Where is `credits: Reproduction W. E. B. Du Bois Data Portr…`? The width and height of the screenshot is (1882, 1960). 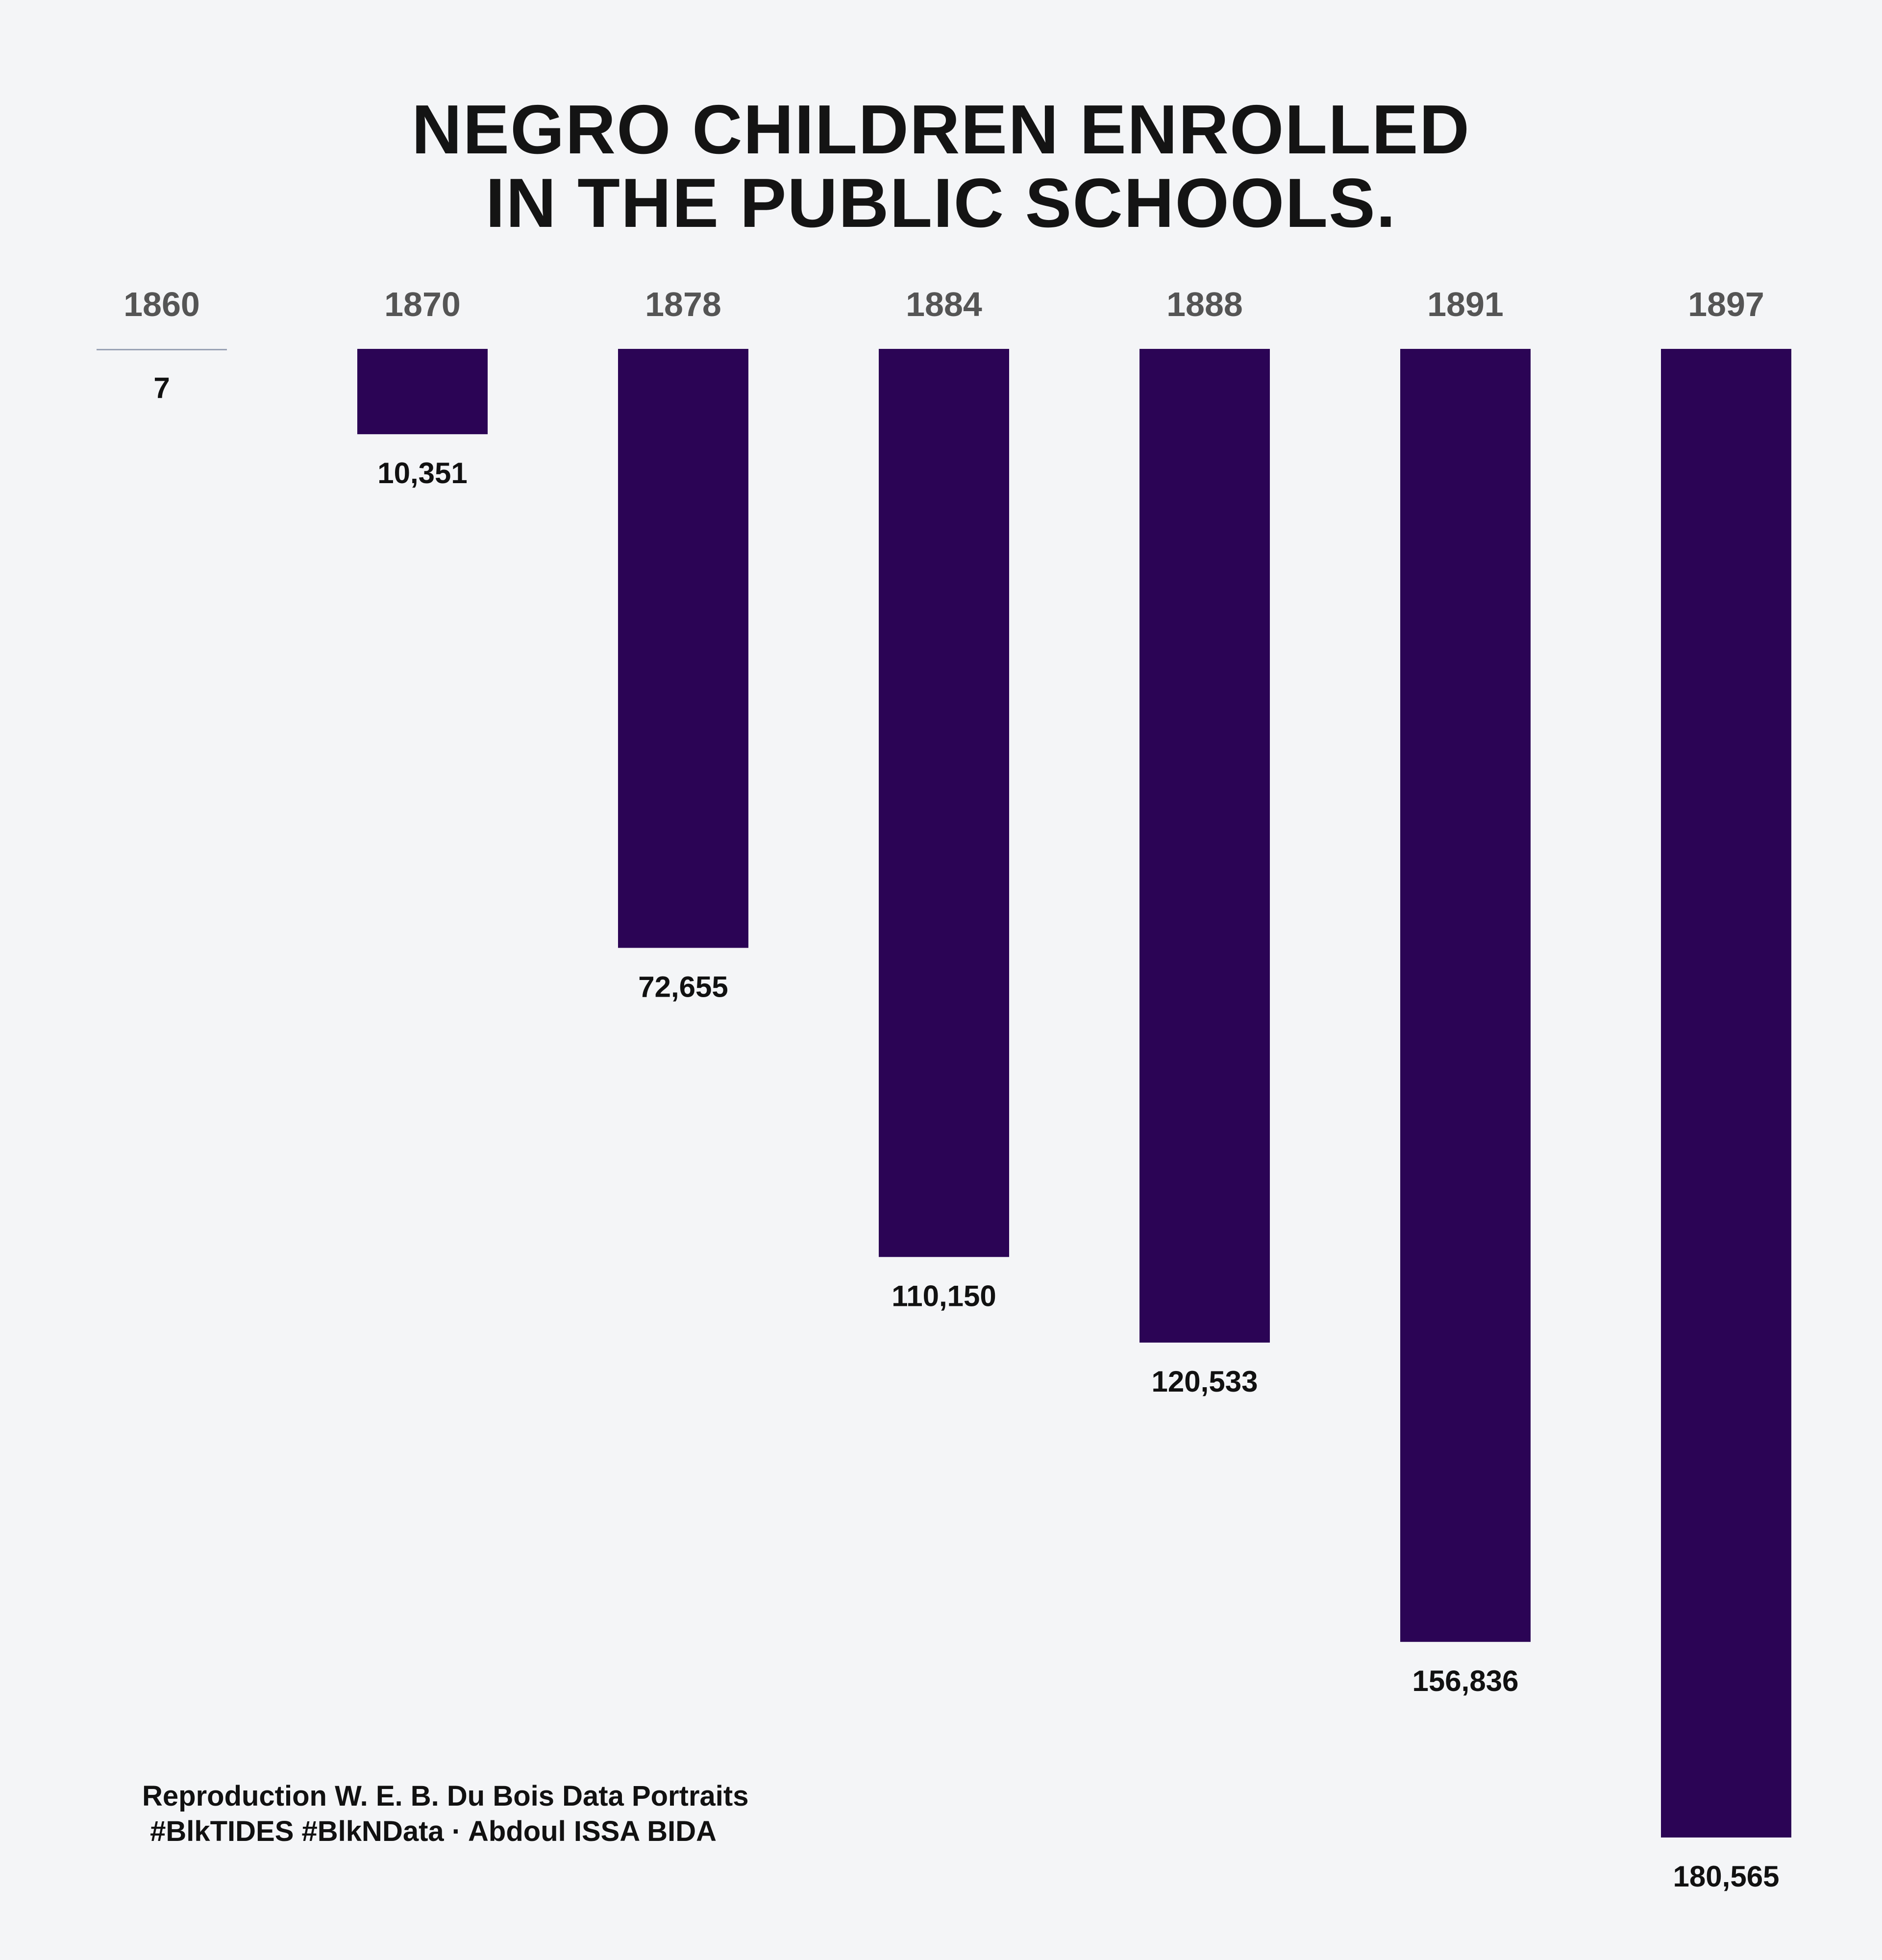 credits: Reproduction W. E. B. Du Bois Data Portr… is located at coordinates (445, 1814).